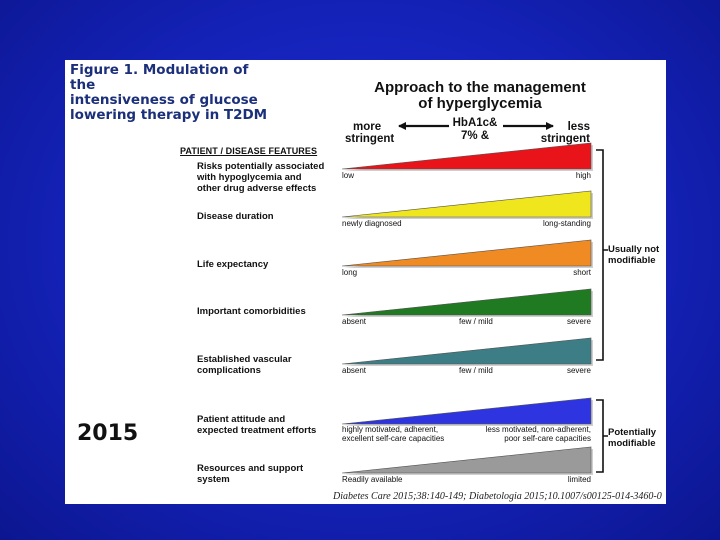 Image resolution: width=720 pixels, height=540 pixels. I want to click on less-stringent-line: less, so click(578, 127).